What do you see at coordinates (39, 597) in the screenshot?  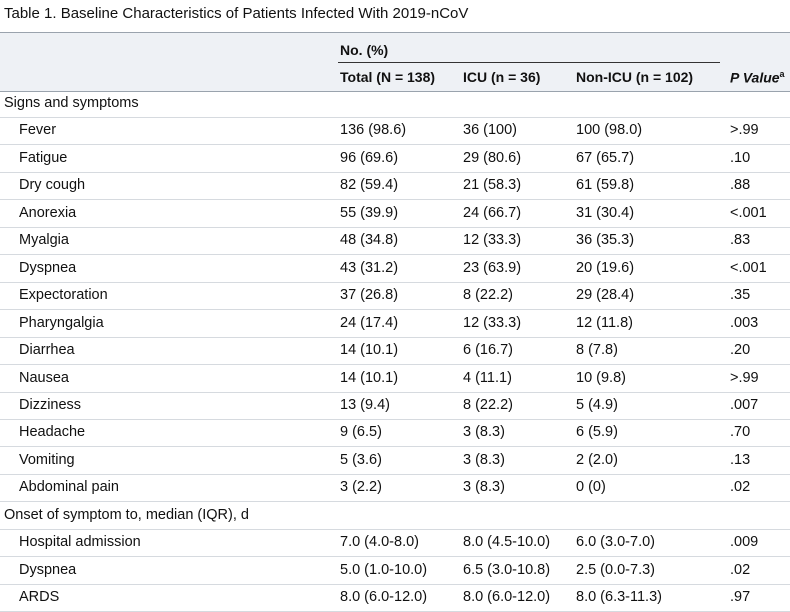 I see `row-label: ARDS` at bounding box center [39, 597].